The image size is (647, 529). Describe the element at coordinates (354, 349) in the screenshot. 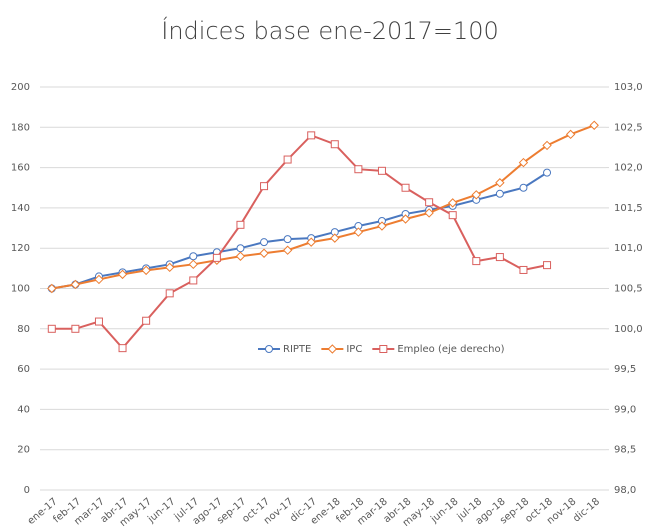

I see `legend-label: IPC` at that location.